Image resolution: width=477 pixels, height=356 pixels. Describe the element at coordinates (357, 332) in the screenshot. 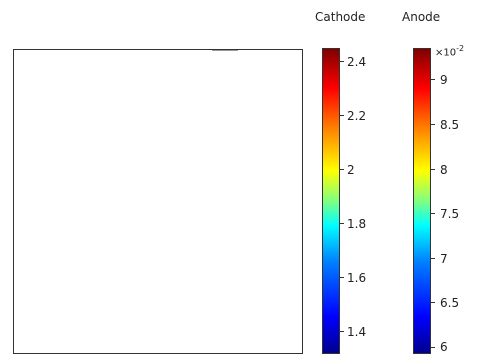

I see `cathode-tick-label: 1.4` at that location.